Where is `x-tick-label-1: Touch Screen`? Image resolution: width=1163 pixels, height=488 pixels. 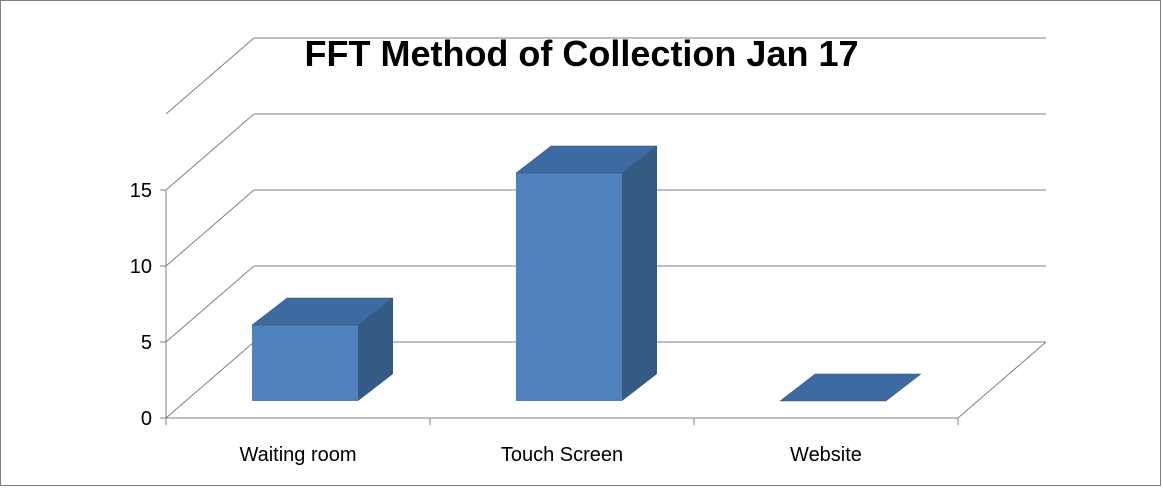 x-tick-label-1: Touch Screen is located at coordinates (562, 455).